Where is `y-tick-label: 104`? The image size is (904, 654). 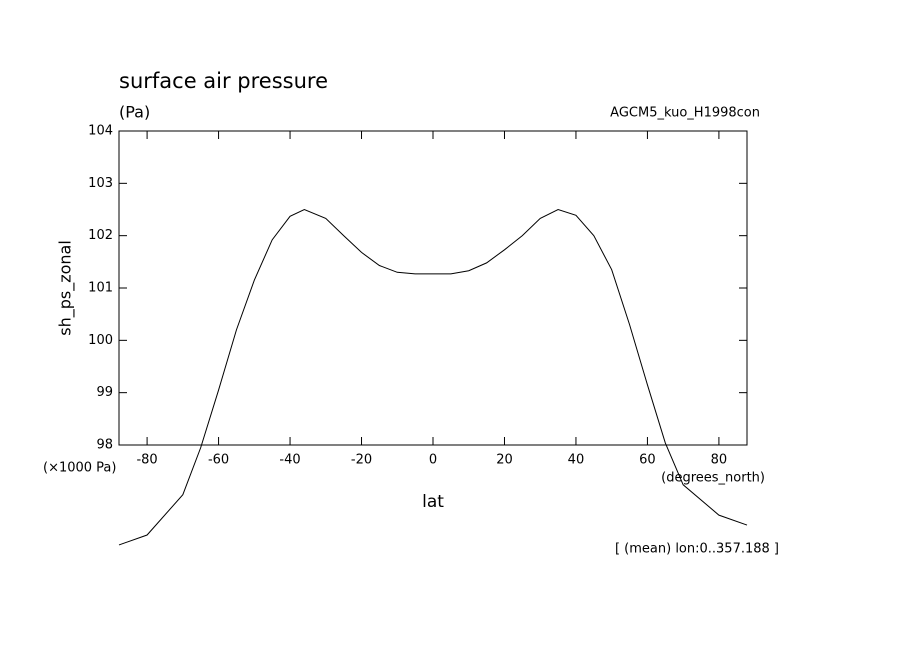
y-tick-label: 104 is located at coordinates (100, 131).